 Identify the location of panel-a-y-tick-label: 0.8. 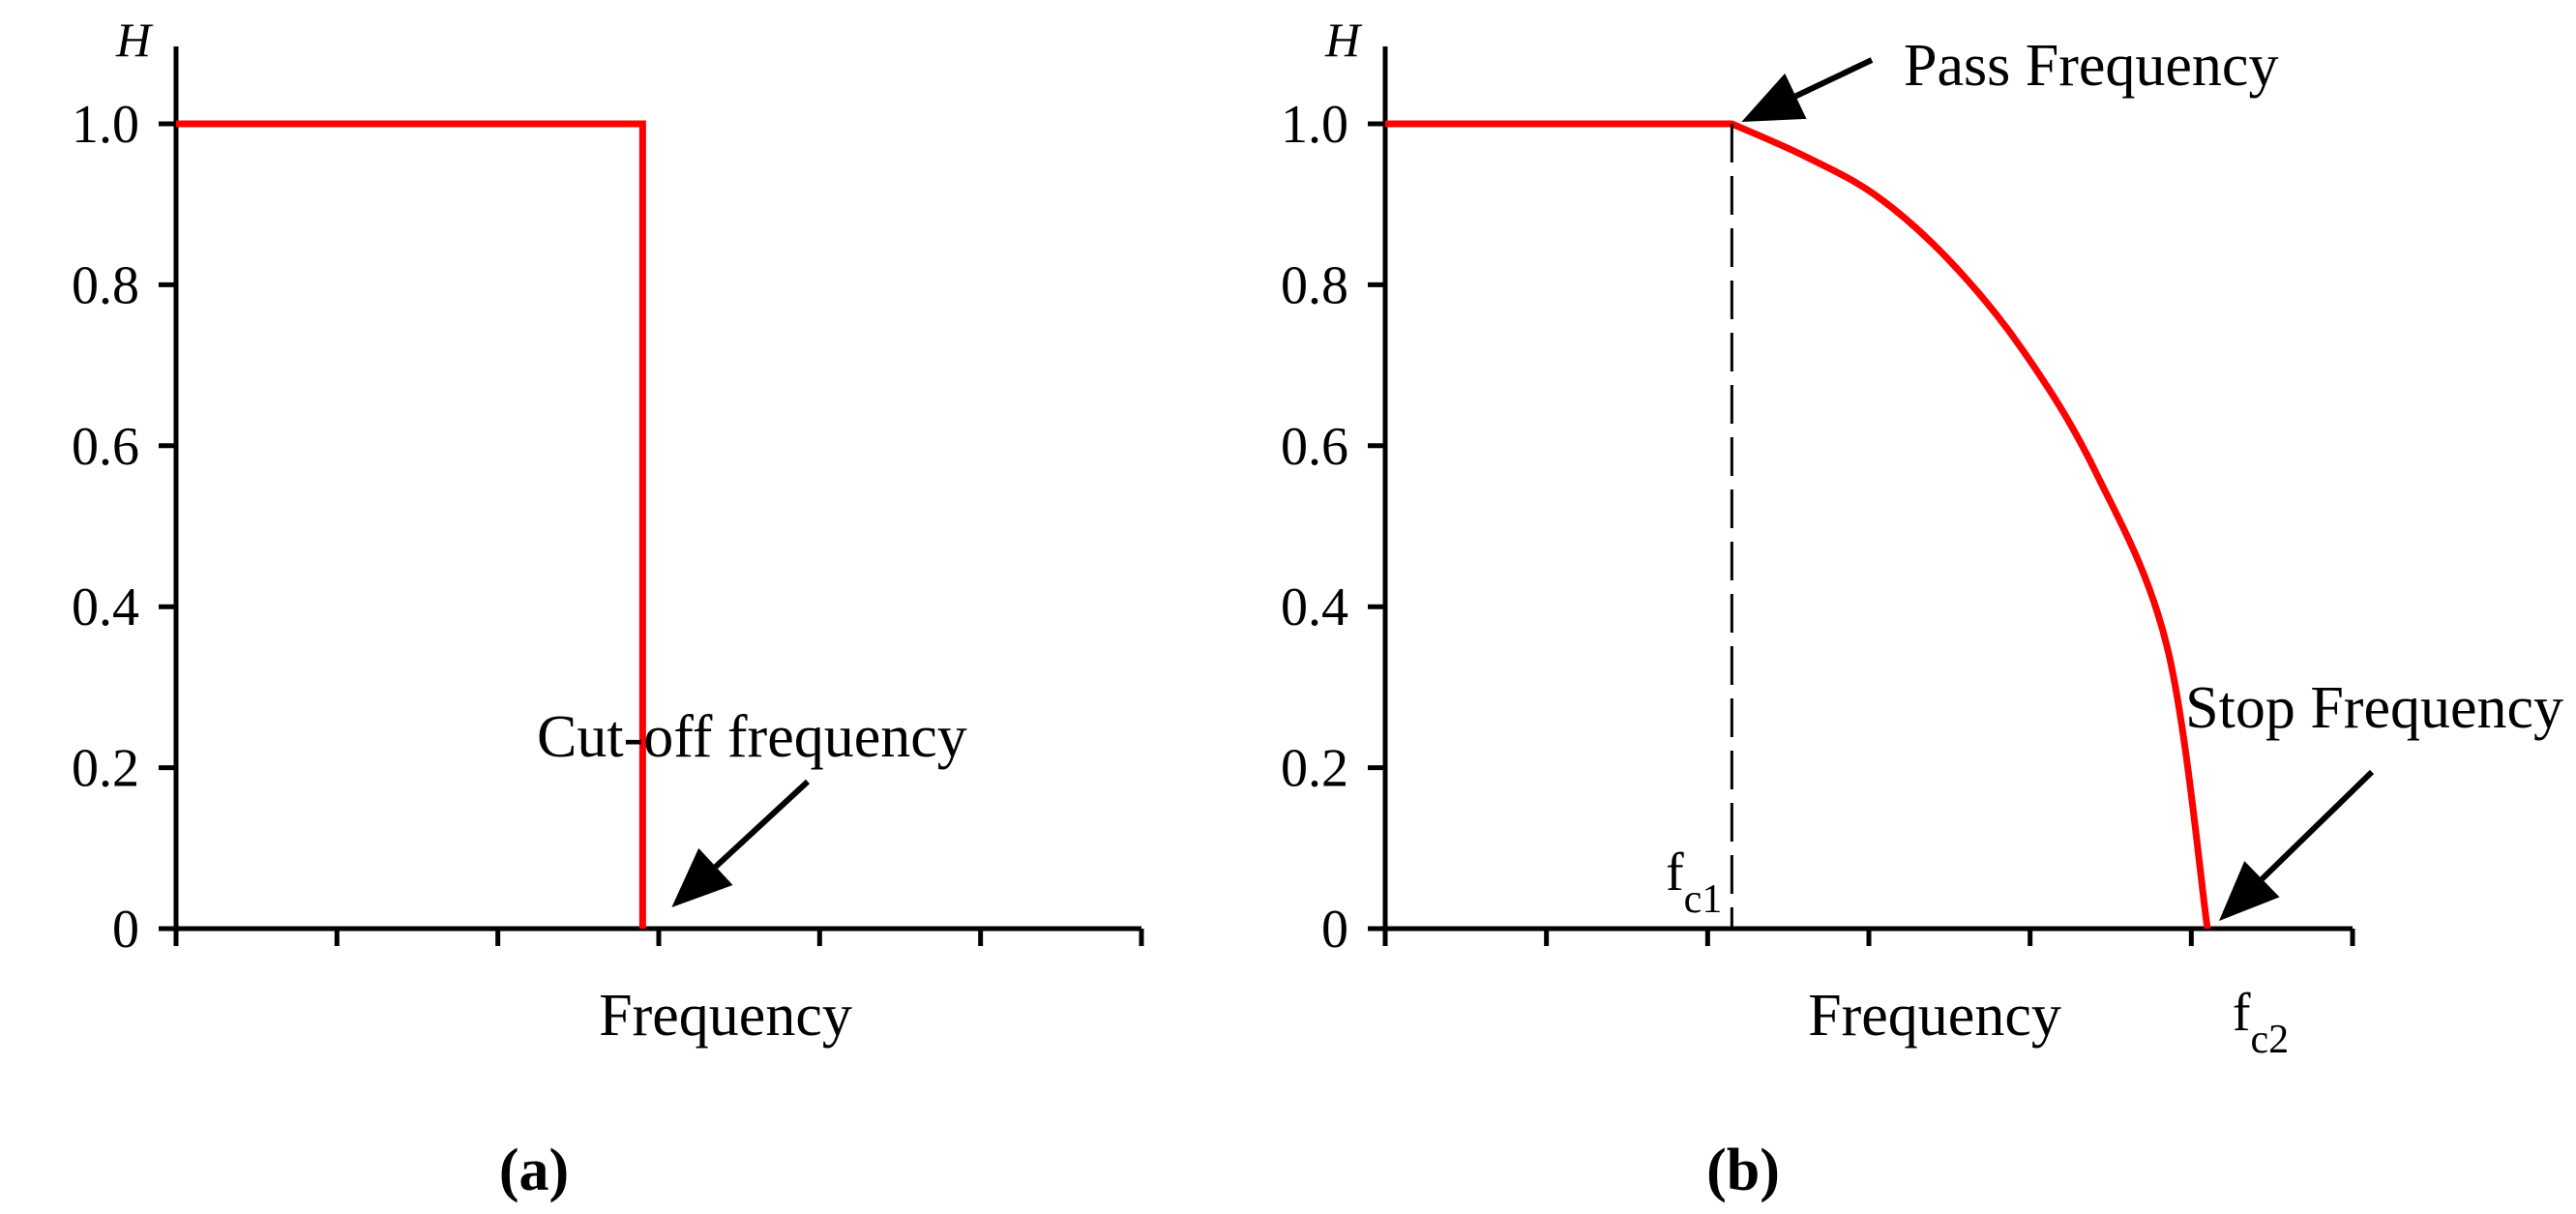
(105, 285).